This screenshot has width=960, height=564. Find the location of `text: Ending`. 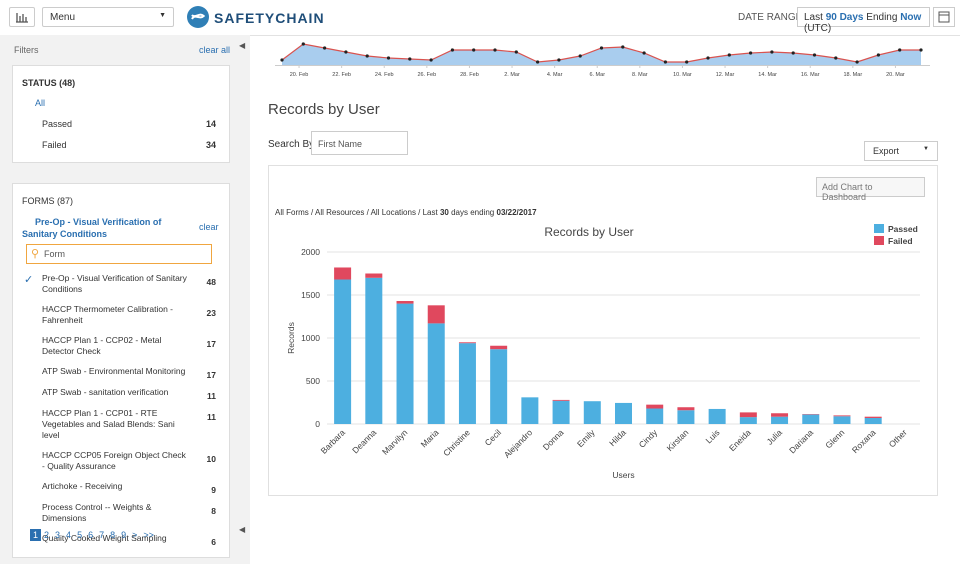

text: Ending is located at coordinates (882, 17).